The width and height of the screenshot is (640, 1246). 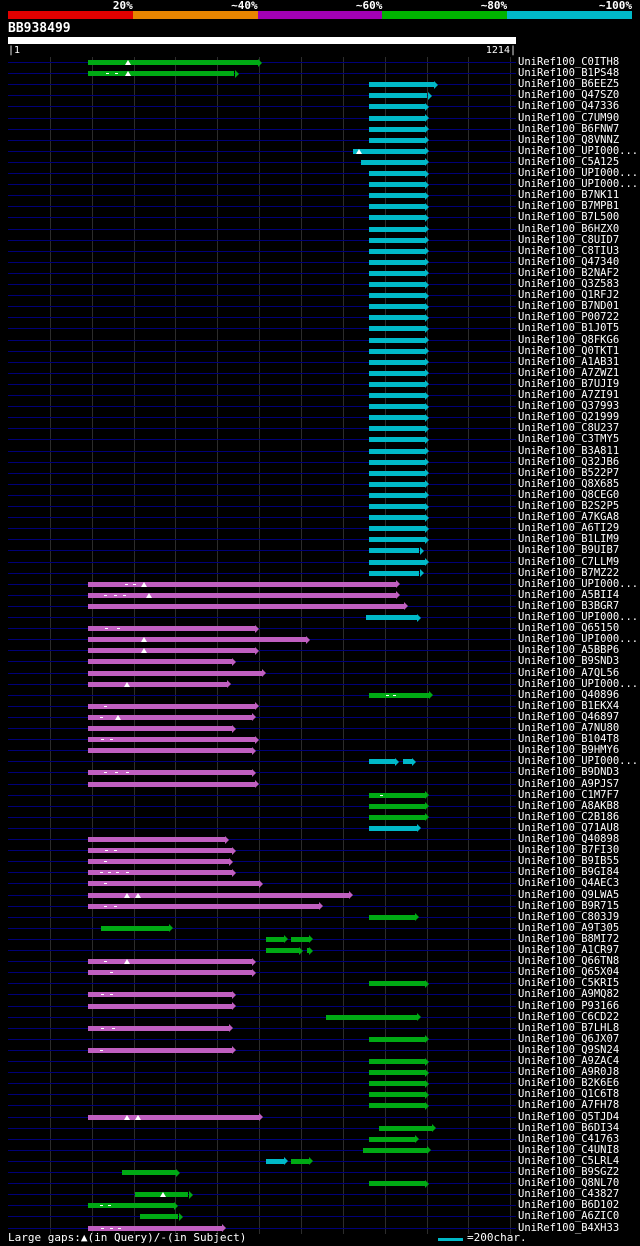 I want to click on hit-label: UniRef100_B6DI34, so click(x=569, y=1127).